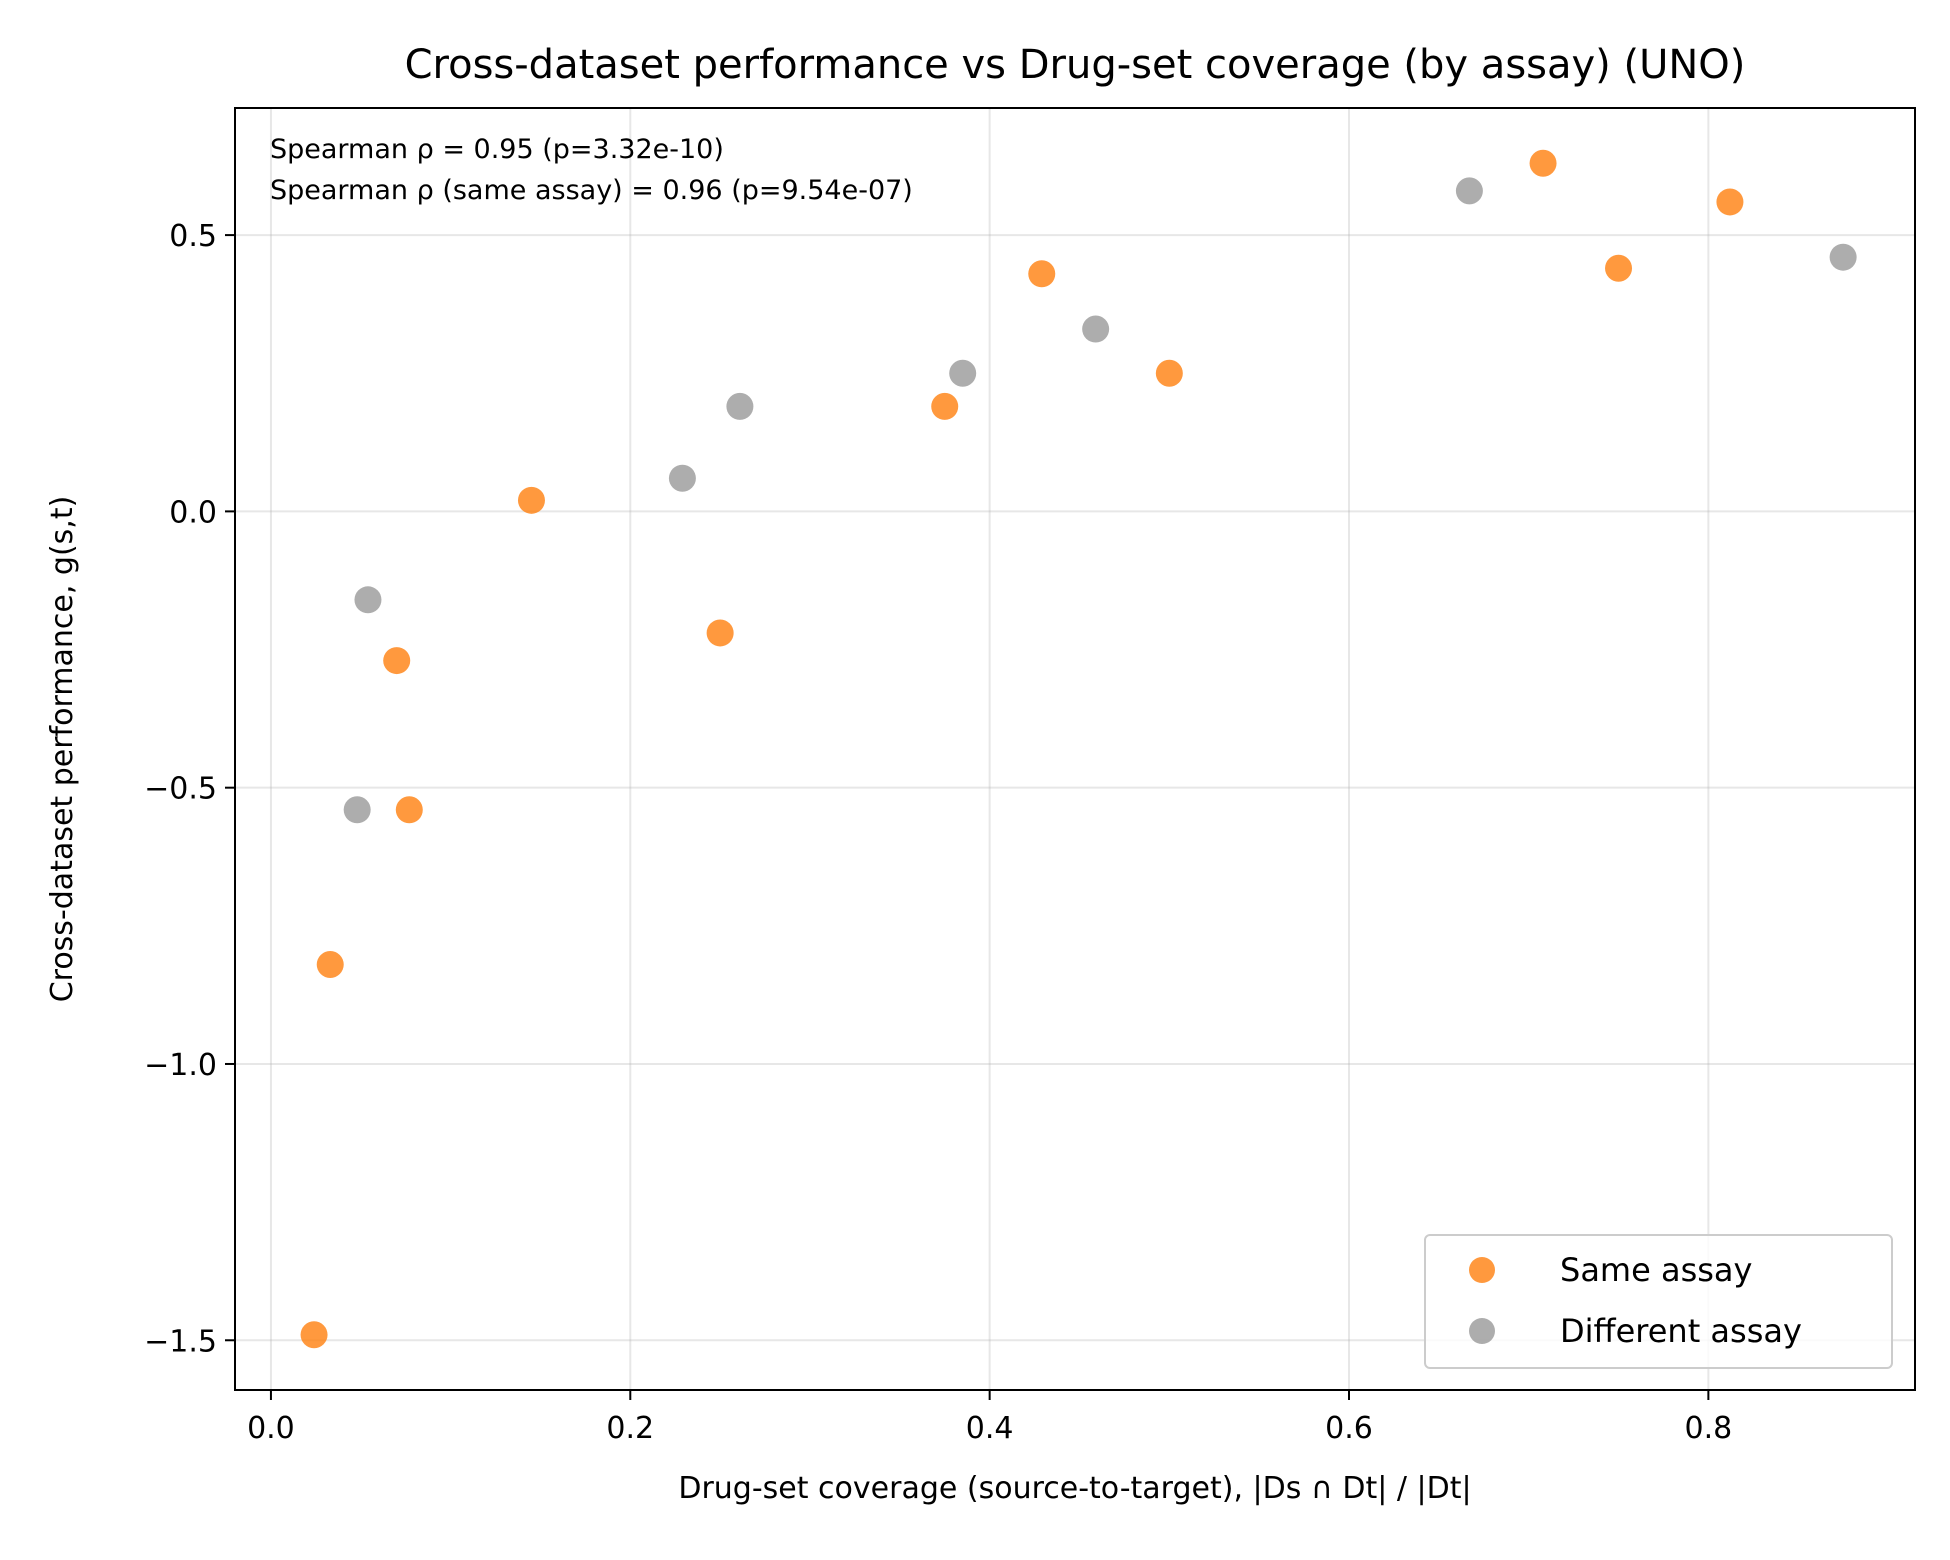 The image size is (1950, 1560). What do you see at coordinates (1482, 1331) in the screenshot?
I see `legend-marker-different-assay` at bounding box center [1482, 1331].